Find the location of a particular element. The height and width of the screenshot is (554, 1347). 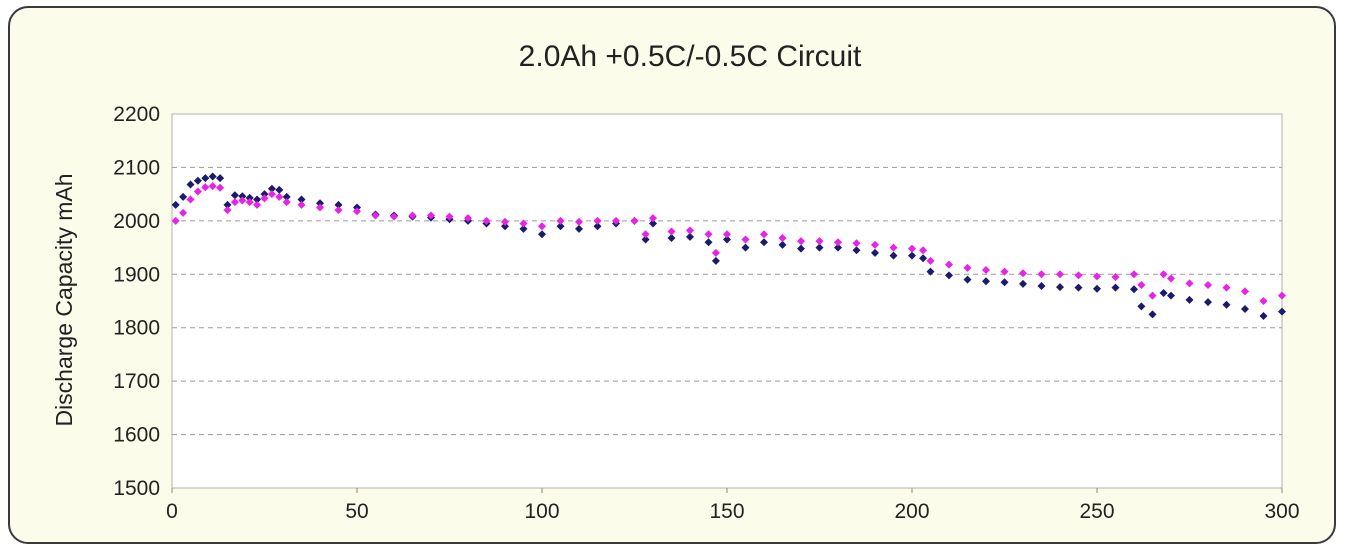

y-tick-label: 2100 is located at coordinates (136, 167).